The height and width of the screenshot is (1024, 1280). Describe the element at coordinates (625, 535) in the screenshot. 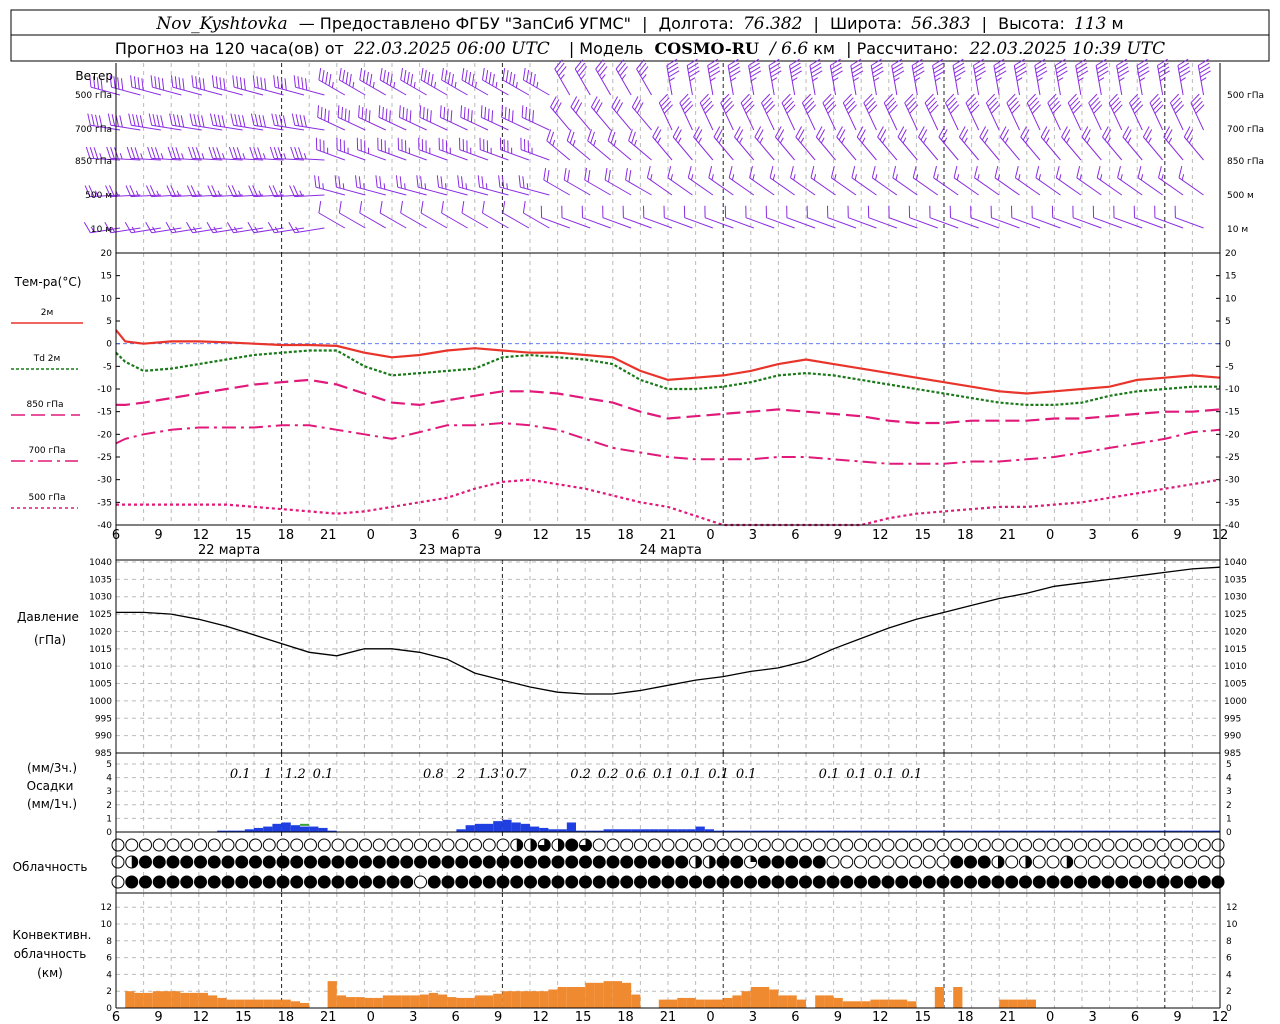

I see `hour-tick-label-mid: 18` at that location.